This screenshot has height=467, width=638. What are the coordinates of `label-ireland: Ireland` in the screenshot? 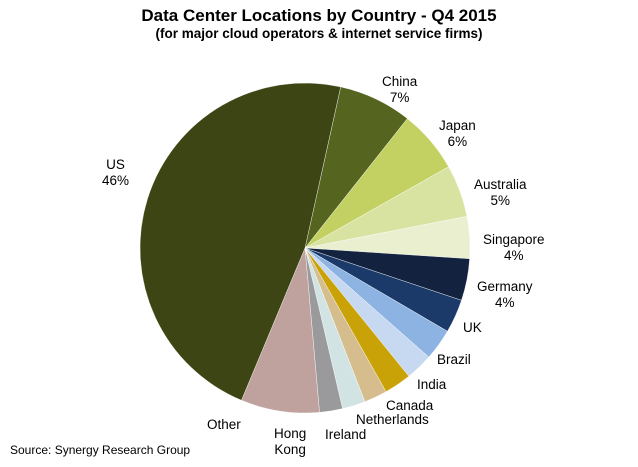 It's located at (346, 434).